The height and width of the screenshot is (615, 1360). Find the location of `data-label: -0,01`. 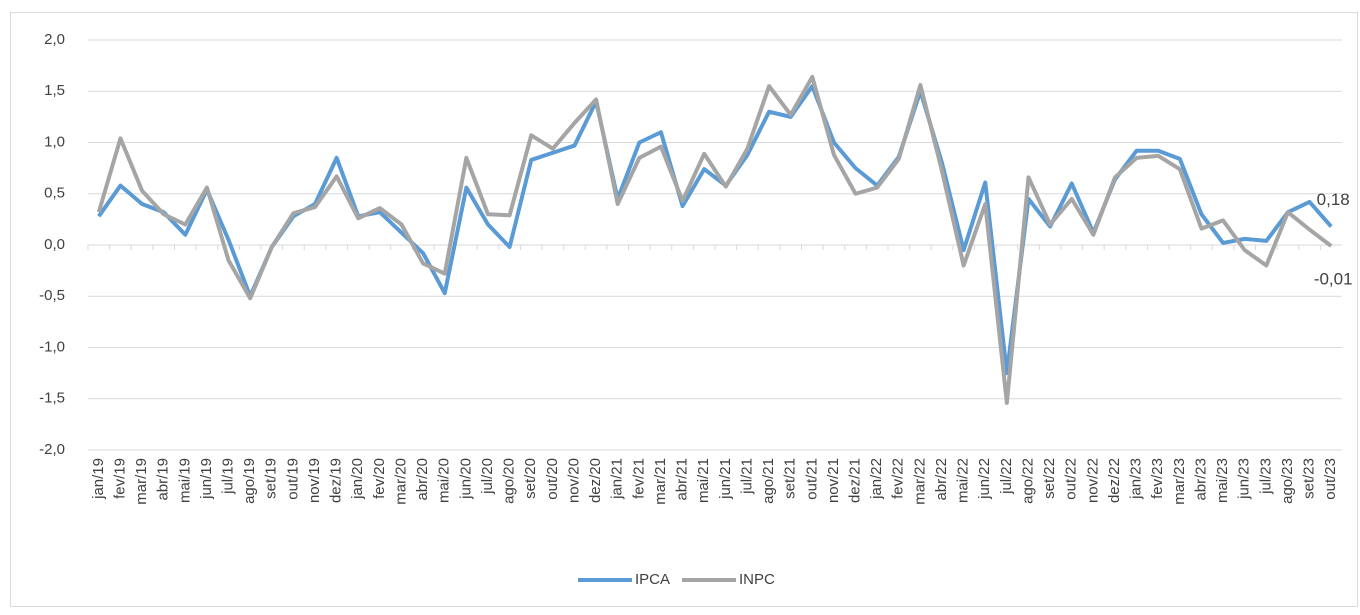

data-label: -0,01 is located at coordinates (1333, 279).